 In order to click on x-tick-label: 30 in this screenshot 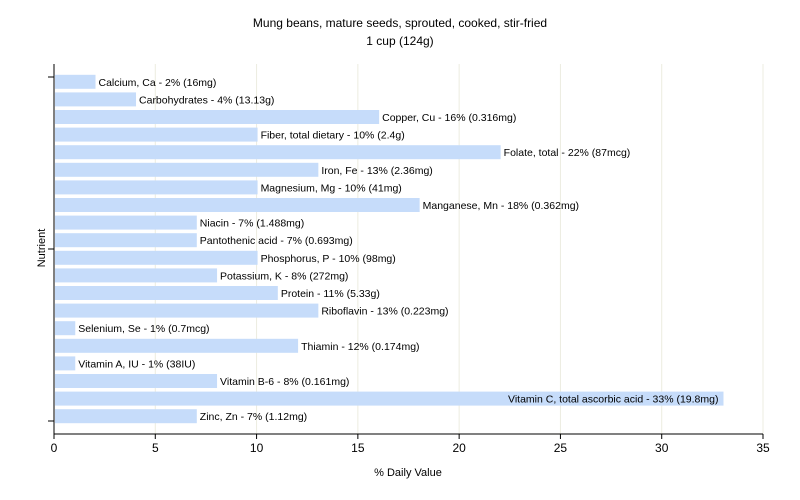, I will do `click(662, 448)`.